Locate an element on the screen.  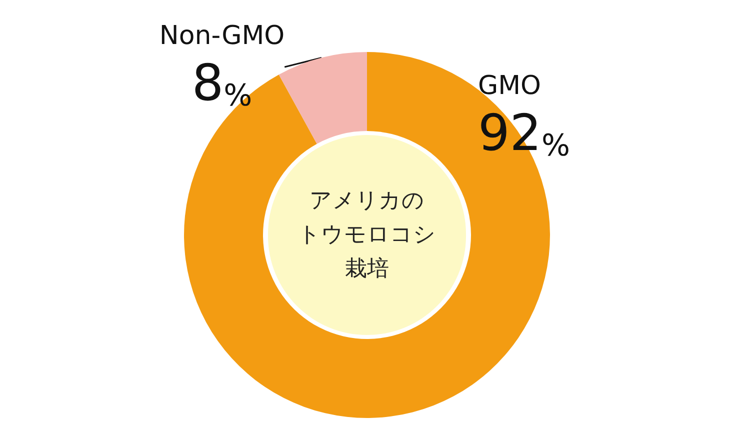
slice-label: Non-GMO is located at coordinates (222, 36).